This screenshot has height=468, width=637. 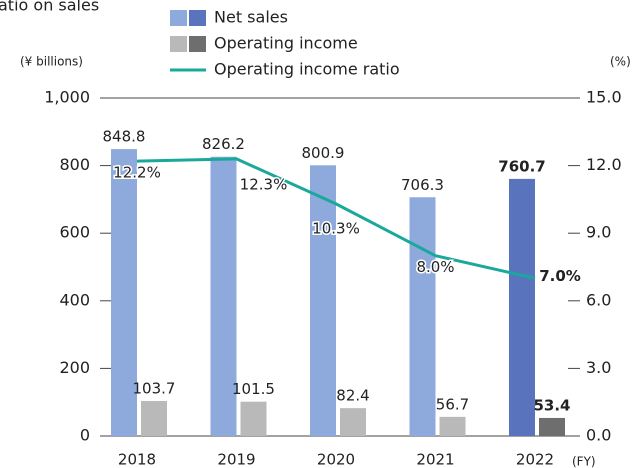 What do you see at coordinates (422, 185) in the screenshot?
I see `data-label: 706.3` at bounding box center [422, 185].